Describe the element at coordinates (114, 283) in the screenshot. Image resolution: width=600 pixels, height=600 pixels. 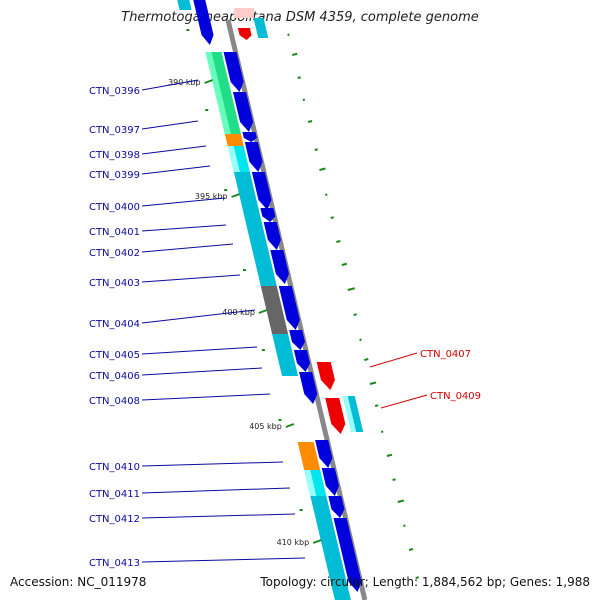
I see `gene-label-ctn_0403: CTN_0403` at that location.